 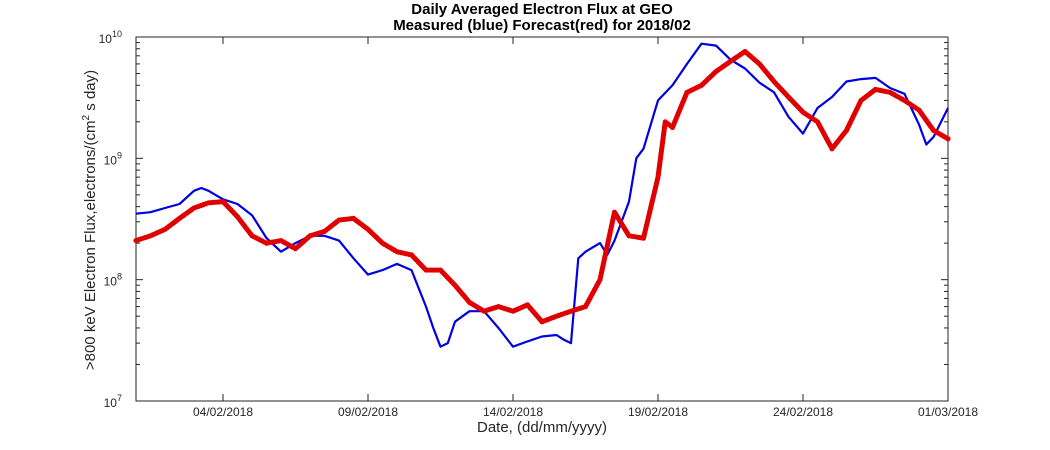 I want to click on x-tick-label: 19/02/2018, so click(x=658, y=412).